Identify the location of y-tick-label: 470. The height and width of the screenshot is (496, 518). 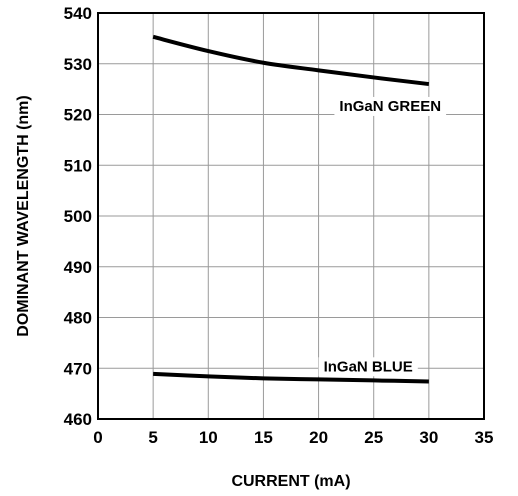
(78, 368).